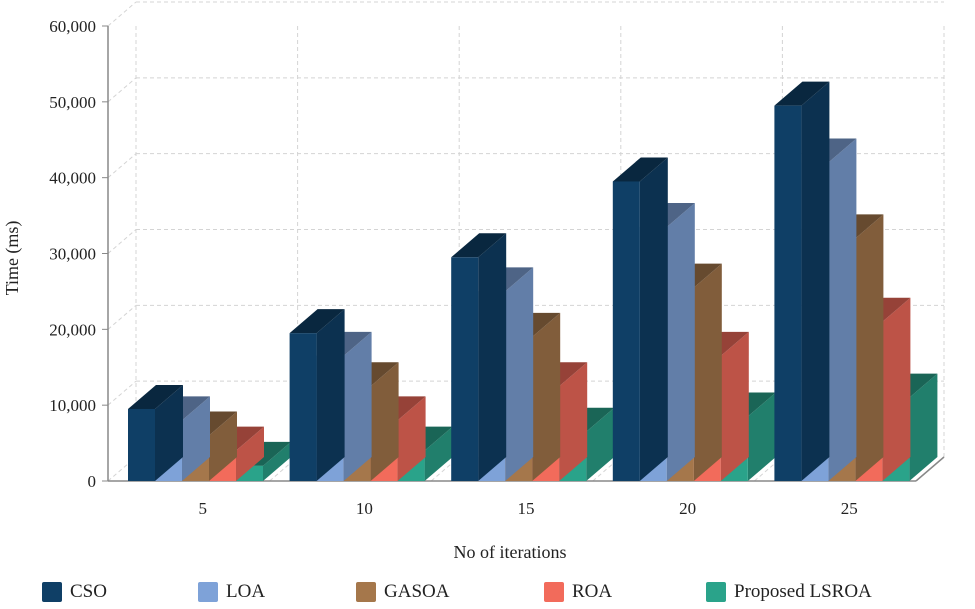 The height and width of the screenshot is (609, 975). I want to click on x-axis-depth-line, so click(930, 469).